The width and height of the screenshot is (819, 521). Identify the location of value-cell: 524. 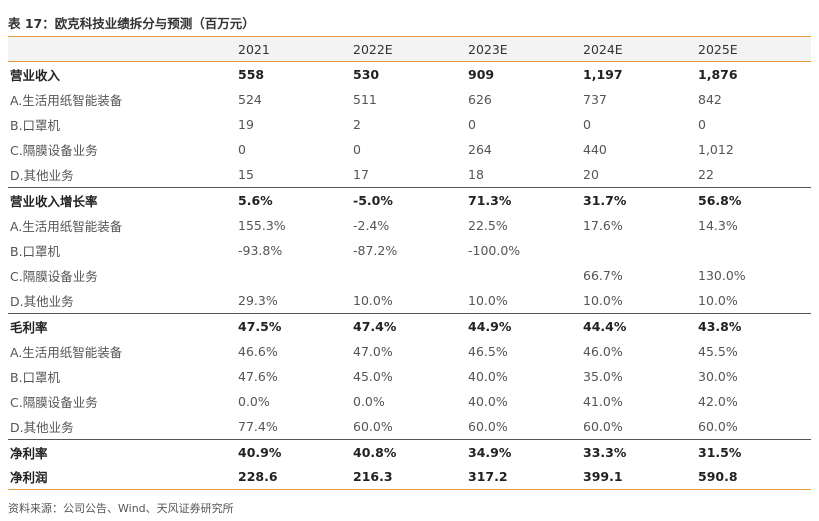
(250, 99).